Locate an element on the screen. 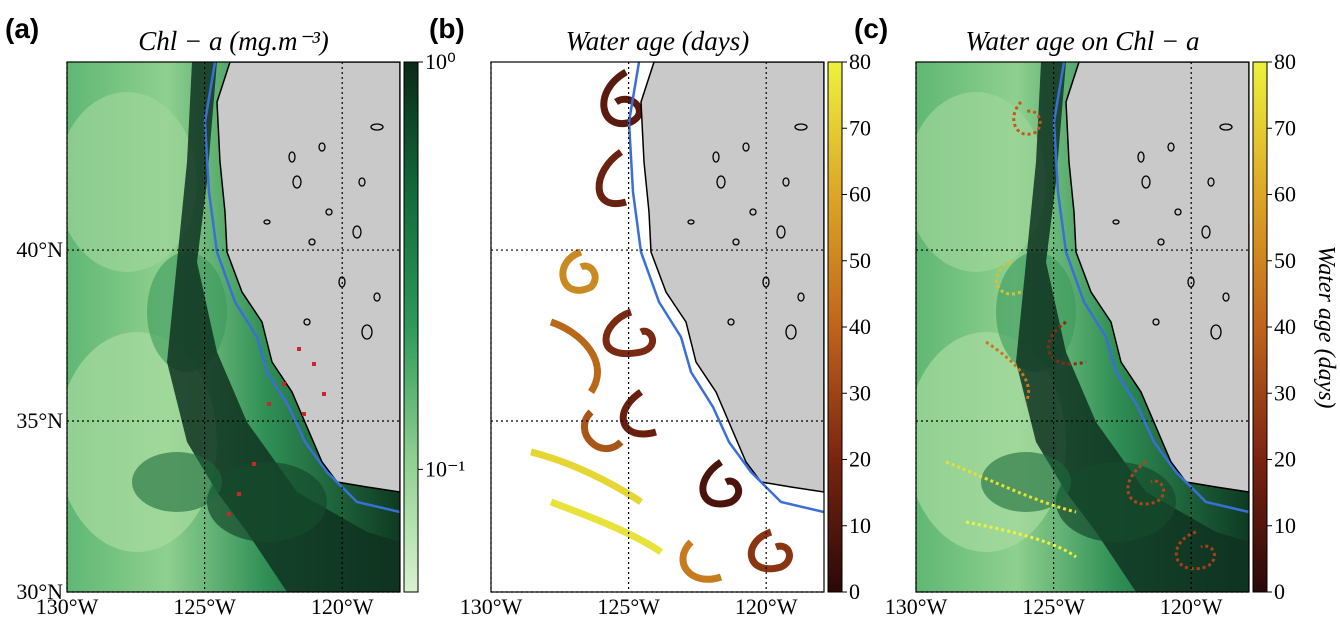 The width and height of the screenshot is (1340, 621). panel-label: (c) is located at coordinates (871, 28).